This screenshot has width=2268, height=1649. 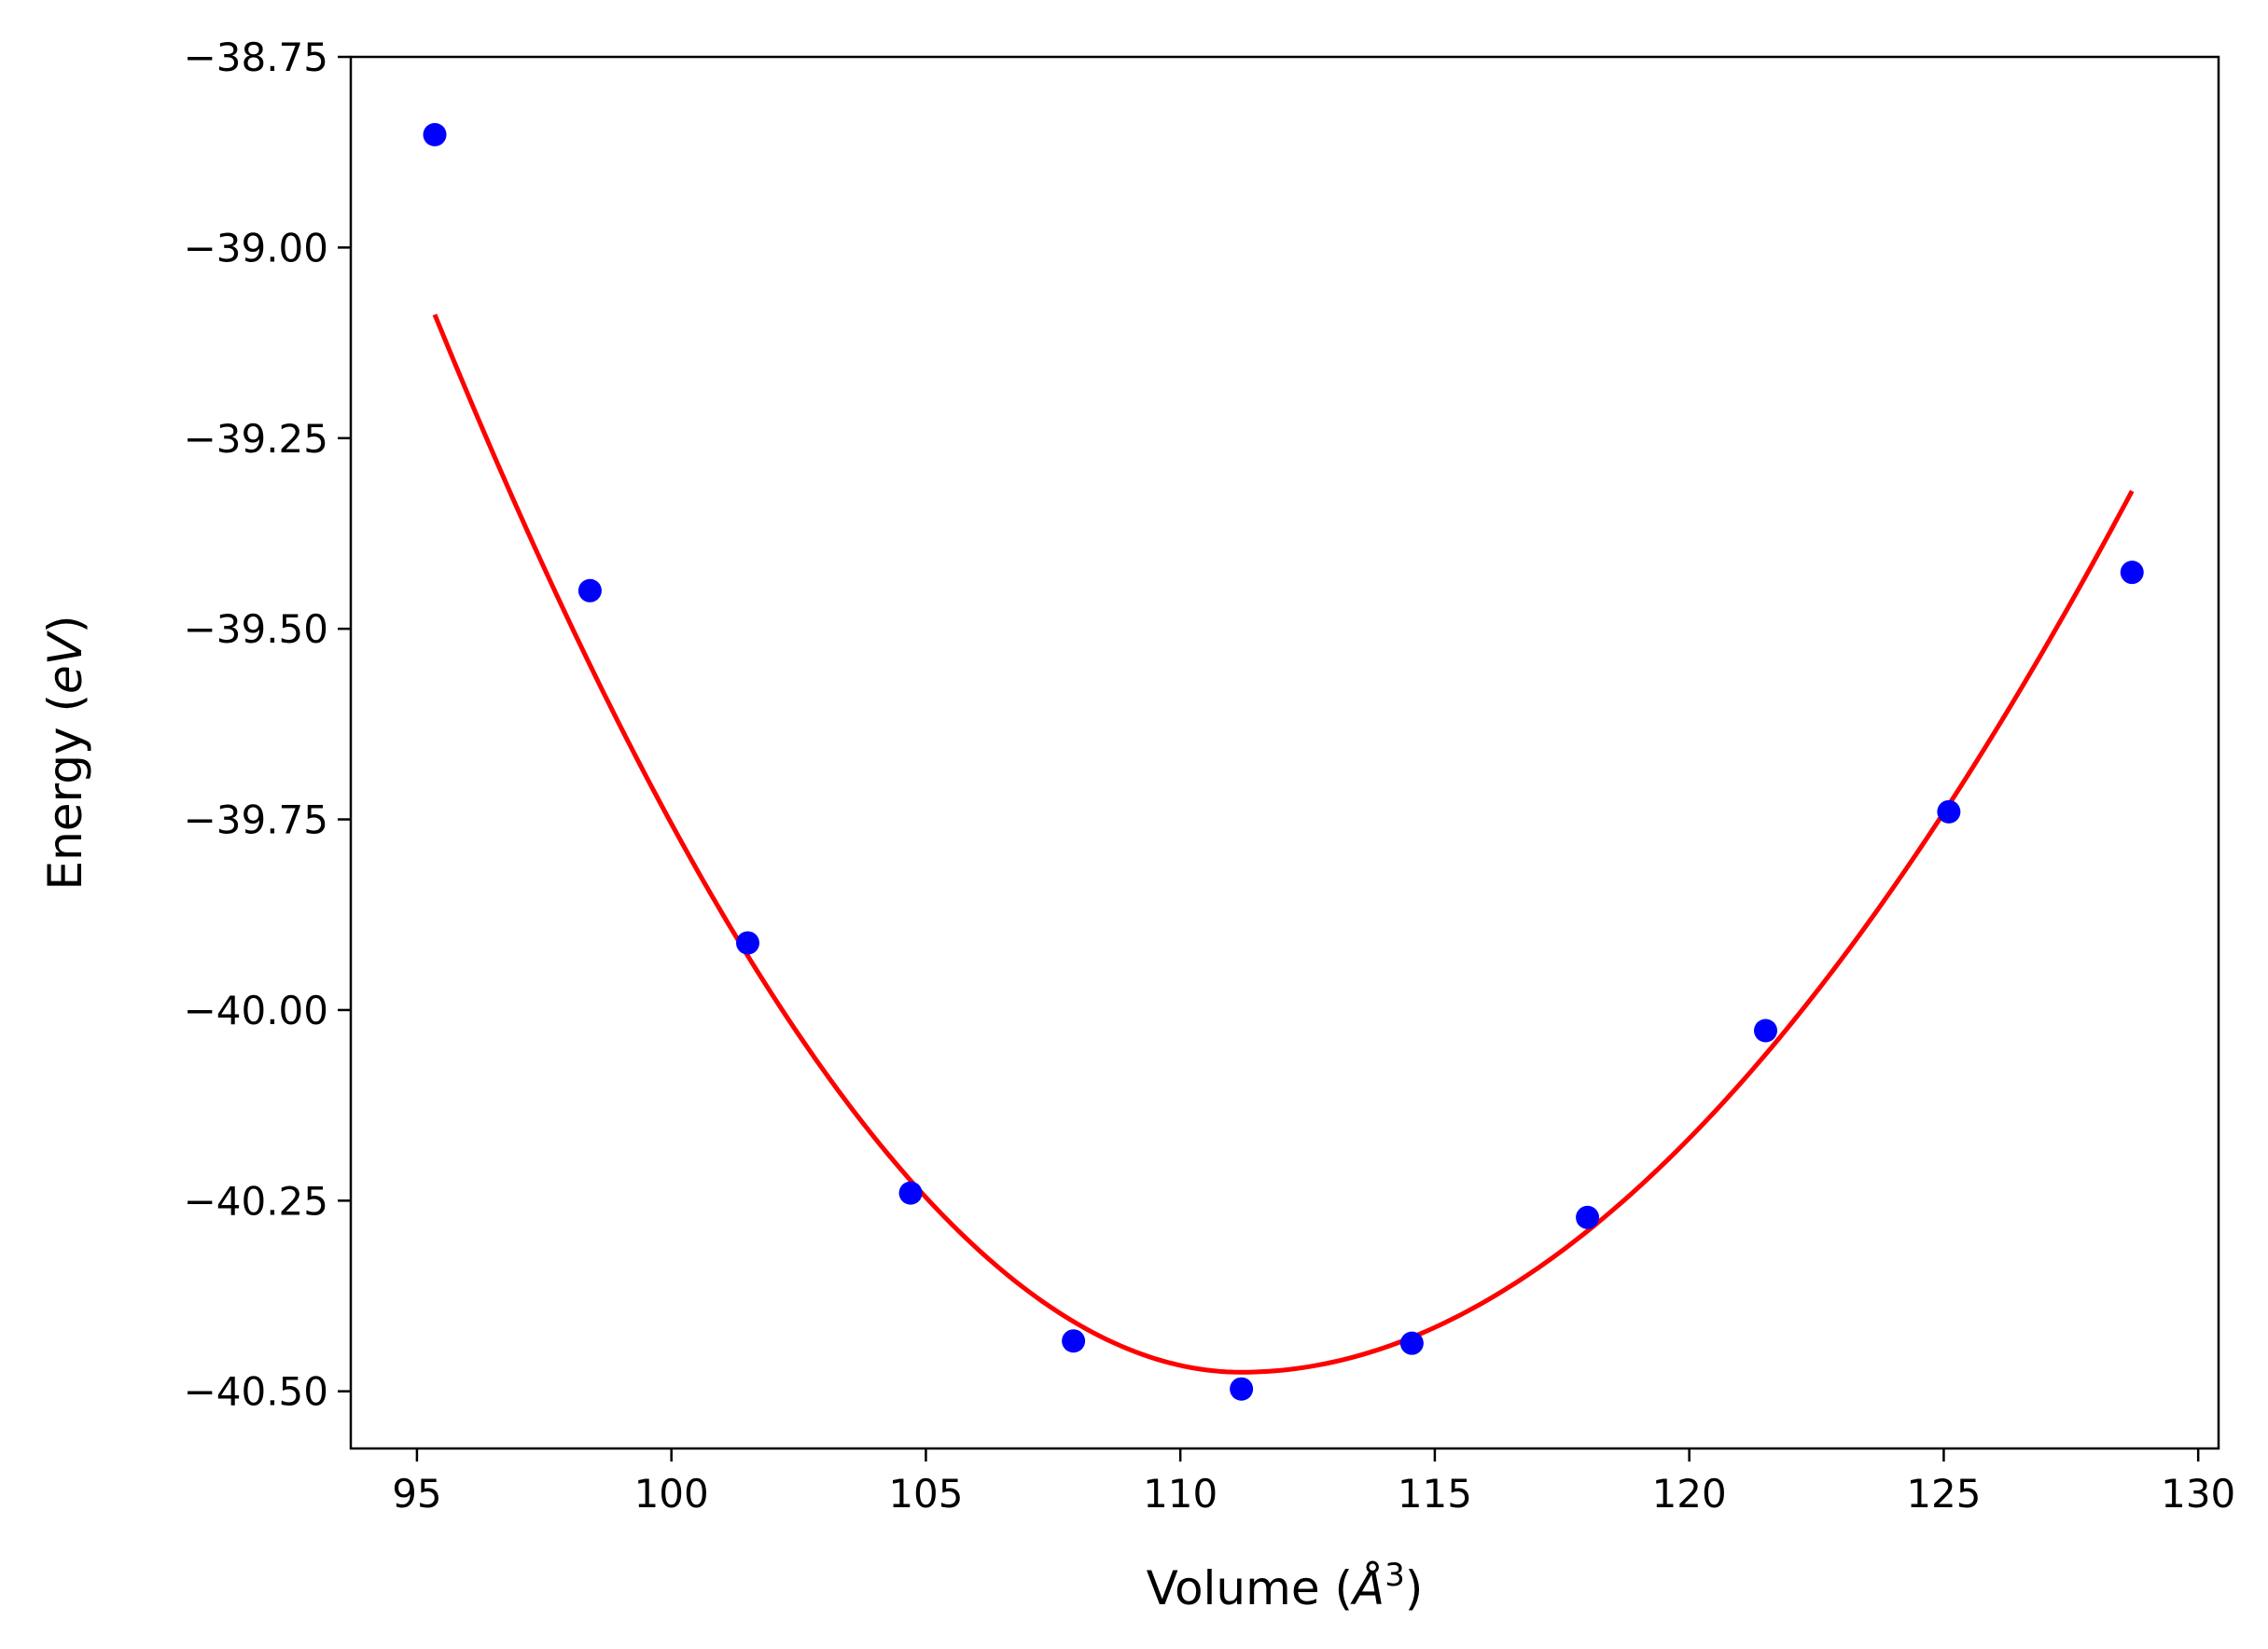 What do you see at coordinates (256, 247) in the screenshot?
I see `y-tick-label: −39.00` at bounding box center [256, 247].